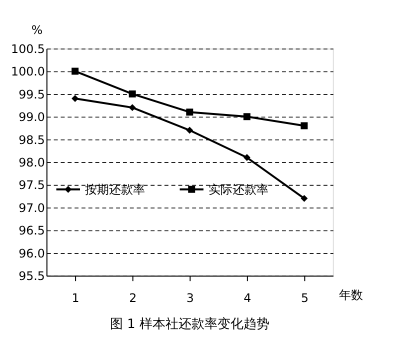 The image size is (402, 343). Describe the element at coordinates (31, 94) in the screenshot. I see `y-tick-label: 99.5` at that location.